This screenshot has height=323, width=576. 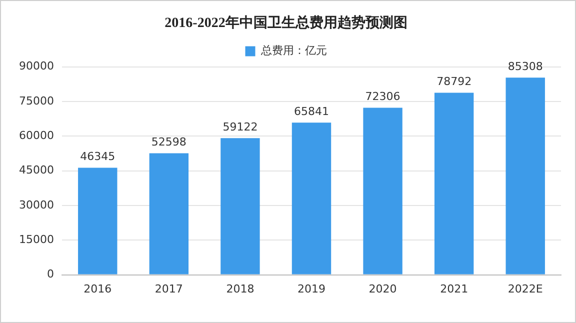 What do you see at coordinates (454, 289) in the screenshot?
I see `x-tick-label: 2021` at bounding box center [454, 289].